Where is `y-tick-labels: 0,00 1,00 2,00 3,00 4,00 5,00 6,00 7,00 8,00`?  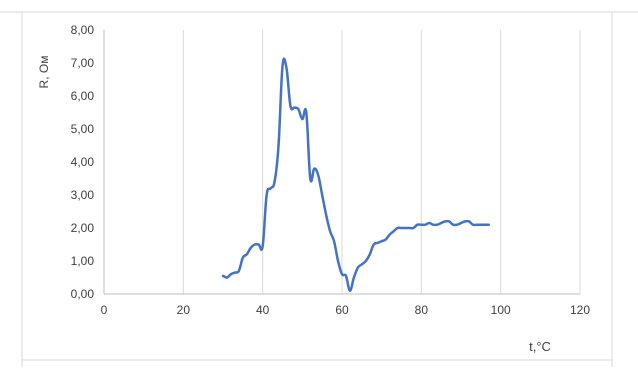
y-tick-labels: 0,00 1,00 2,00 3,00 4,00 5,00 6,00 7,00 8,00 is located at coordinates (83, 162).